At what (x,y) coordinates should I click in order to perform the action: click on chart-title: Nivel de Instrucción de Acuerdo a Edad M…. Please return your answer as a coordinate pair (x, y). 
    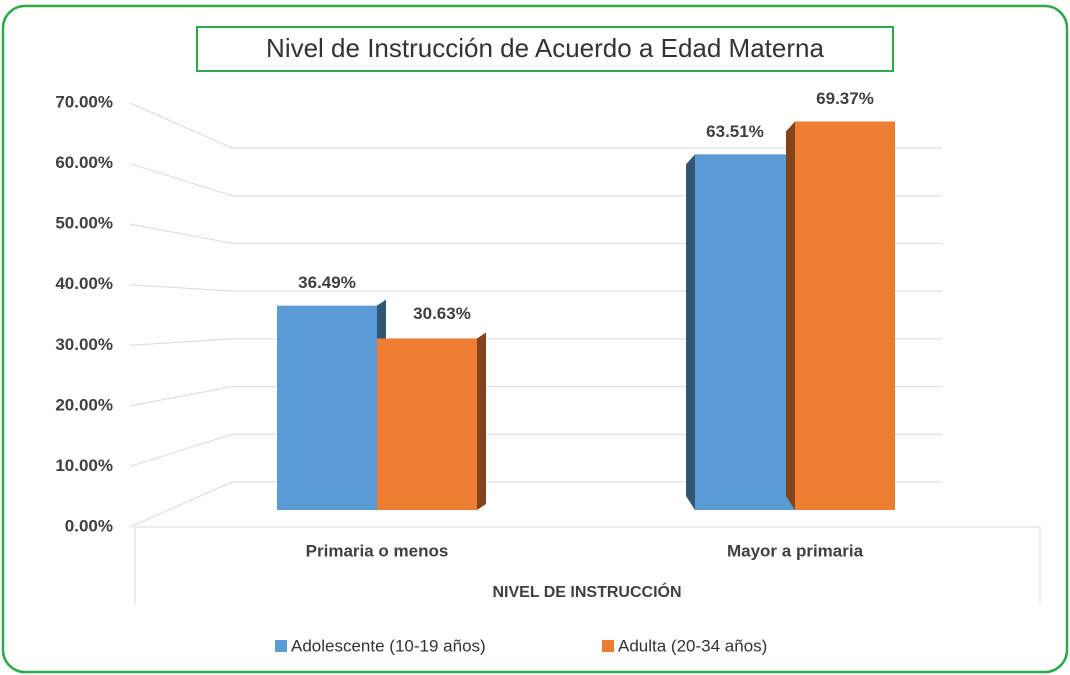
    Looking at the image, I should click on (545, 48).